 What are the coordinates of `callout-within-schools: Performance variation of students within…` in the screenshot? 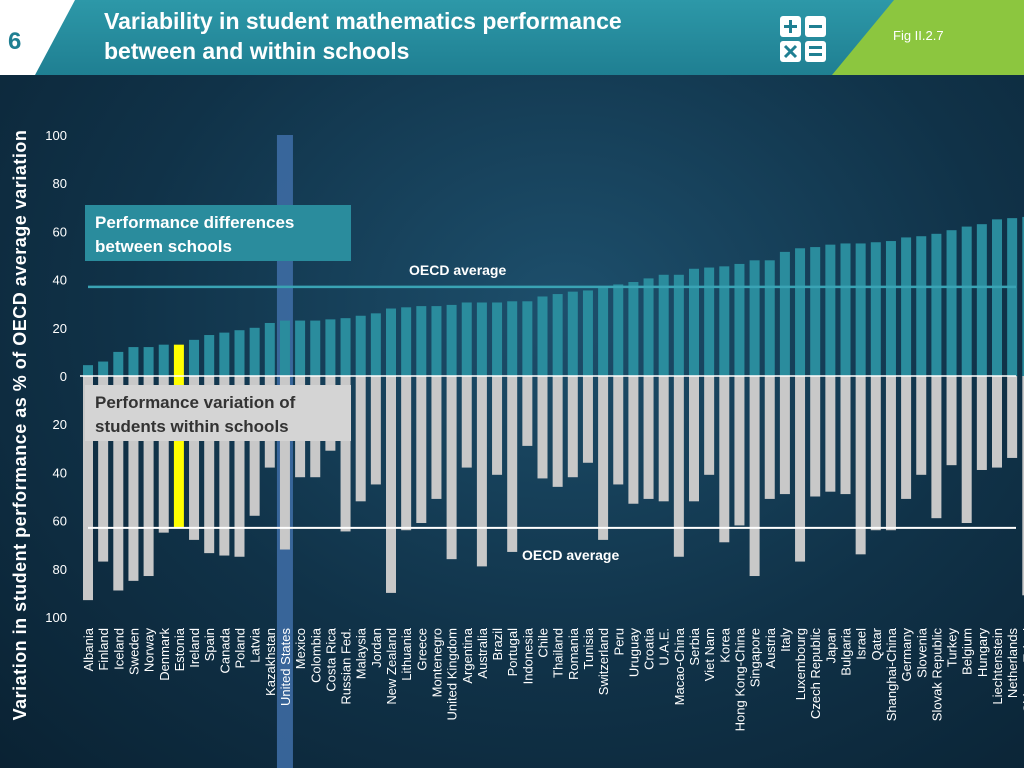 It's located at (218, 413).